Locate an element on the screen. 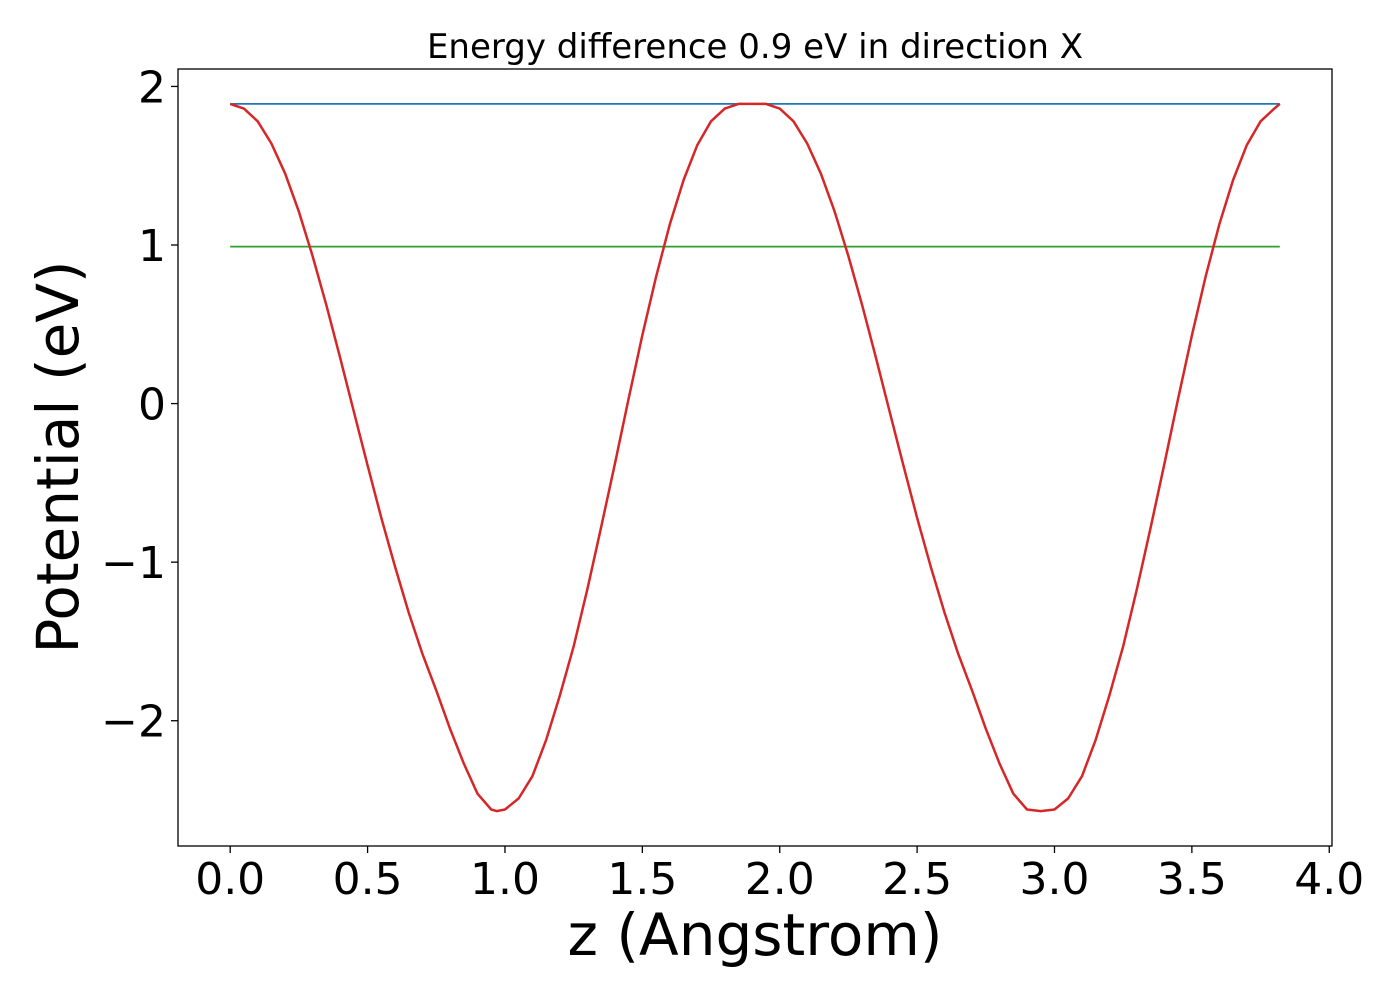 The image size is (1400, 1000). y-tick-label: −2 is located at coordinates (133, 722).